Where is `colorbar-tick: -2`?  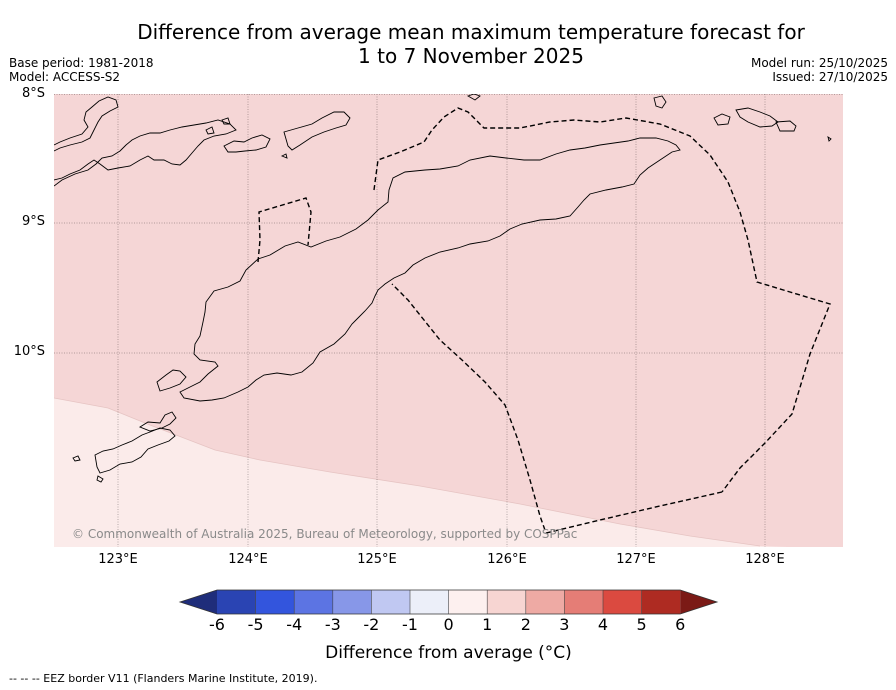
colorbar-tick: -2 is located at coordinates (371, 624).